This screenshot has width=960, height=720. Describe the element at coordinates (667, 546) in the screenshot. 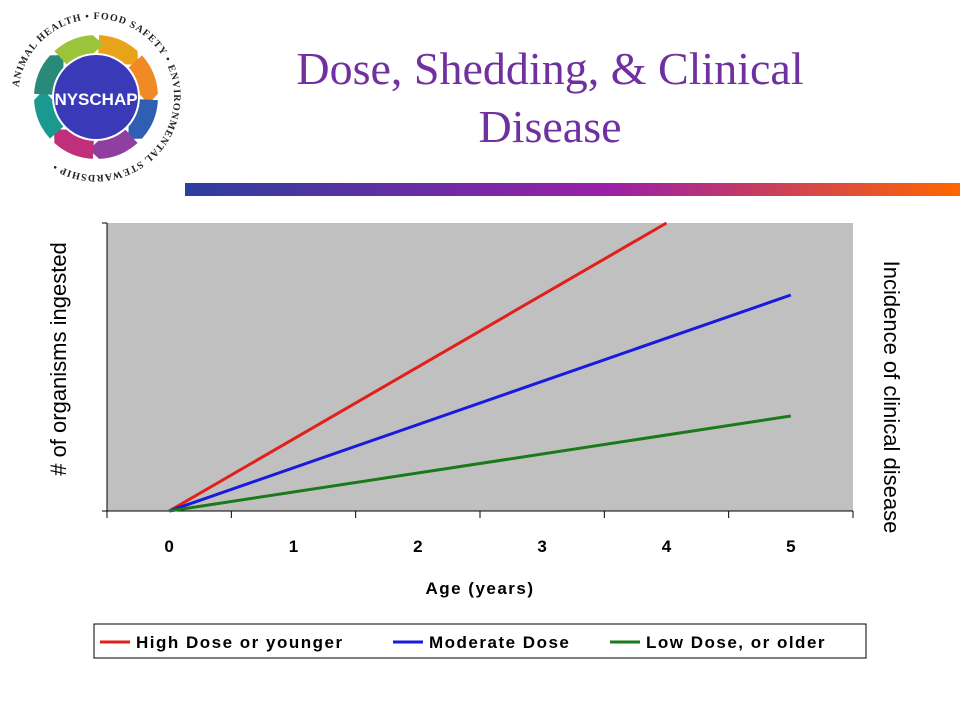

I see `x-tick-label: 4` at that location.